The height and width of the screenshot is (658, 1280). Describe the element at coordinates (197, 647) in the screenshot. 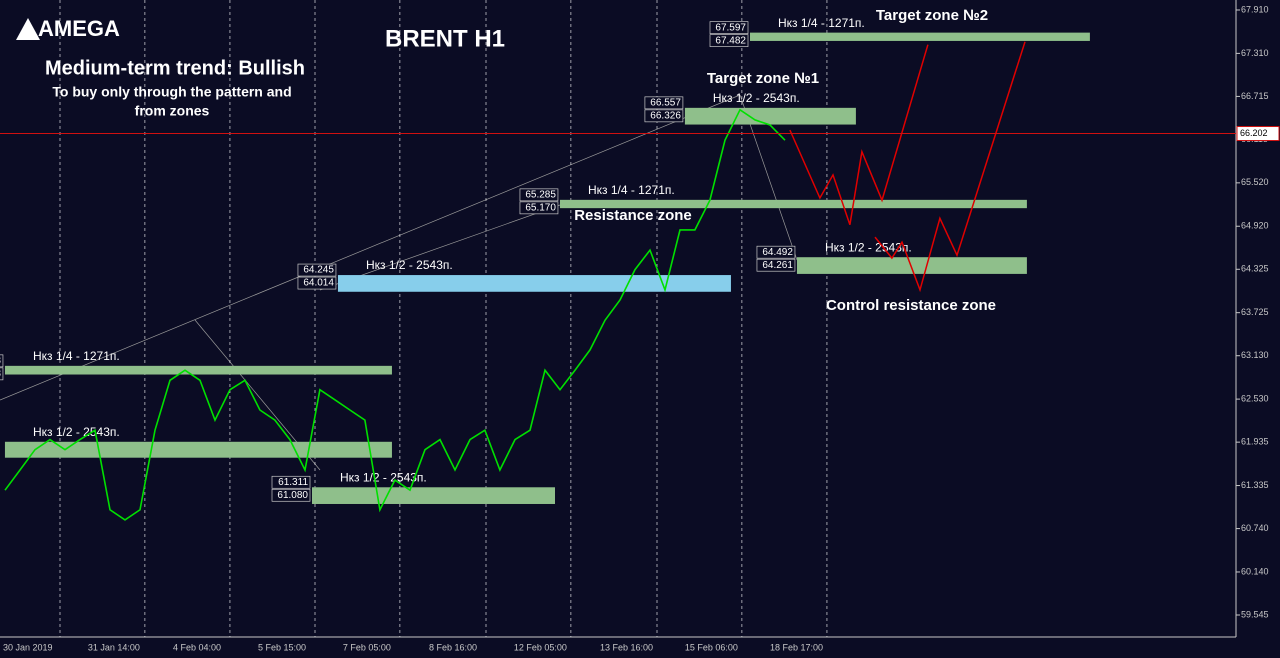

I see `x-tick-label: 4 Feb 04:00` at that location.